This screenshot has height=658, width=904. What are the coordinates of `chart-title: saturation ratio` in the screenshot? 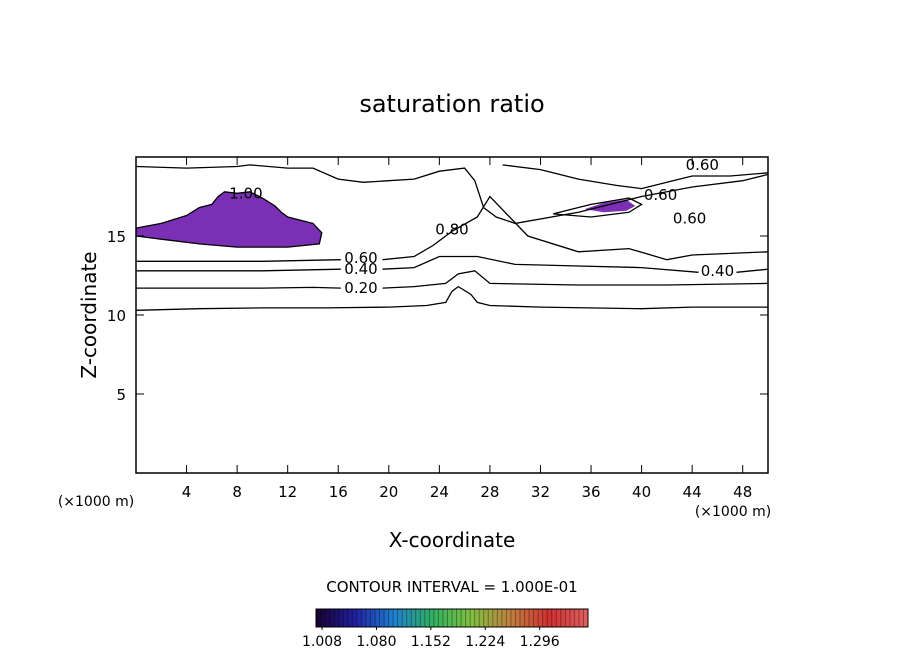 It's located at (451, 104).